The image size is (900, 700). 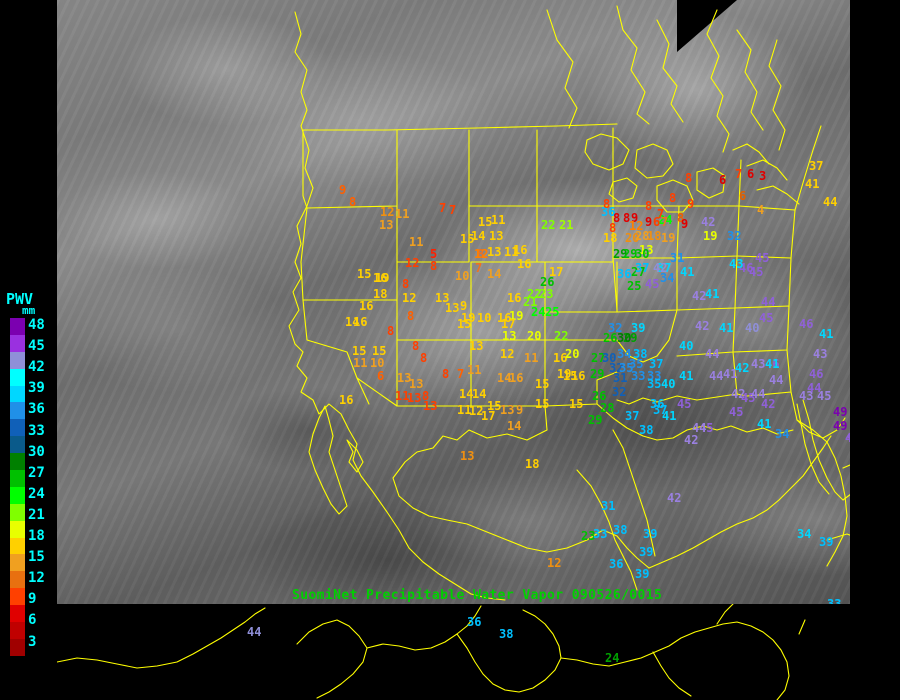 I want to click on pwv-station-value: 29, so click(x=630, y=338).